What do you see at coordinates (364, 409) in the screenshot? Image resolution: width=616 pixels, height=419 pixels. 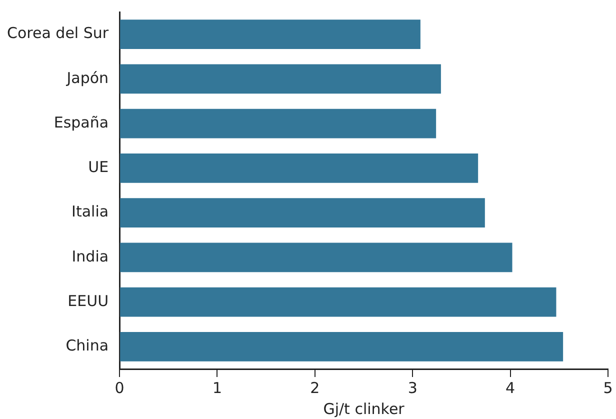 I see `x-axis-title: Gj/t clinker` at bounding box center [364, 409].